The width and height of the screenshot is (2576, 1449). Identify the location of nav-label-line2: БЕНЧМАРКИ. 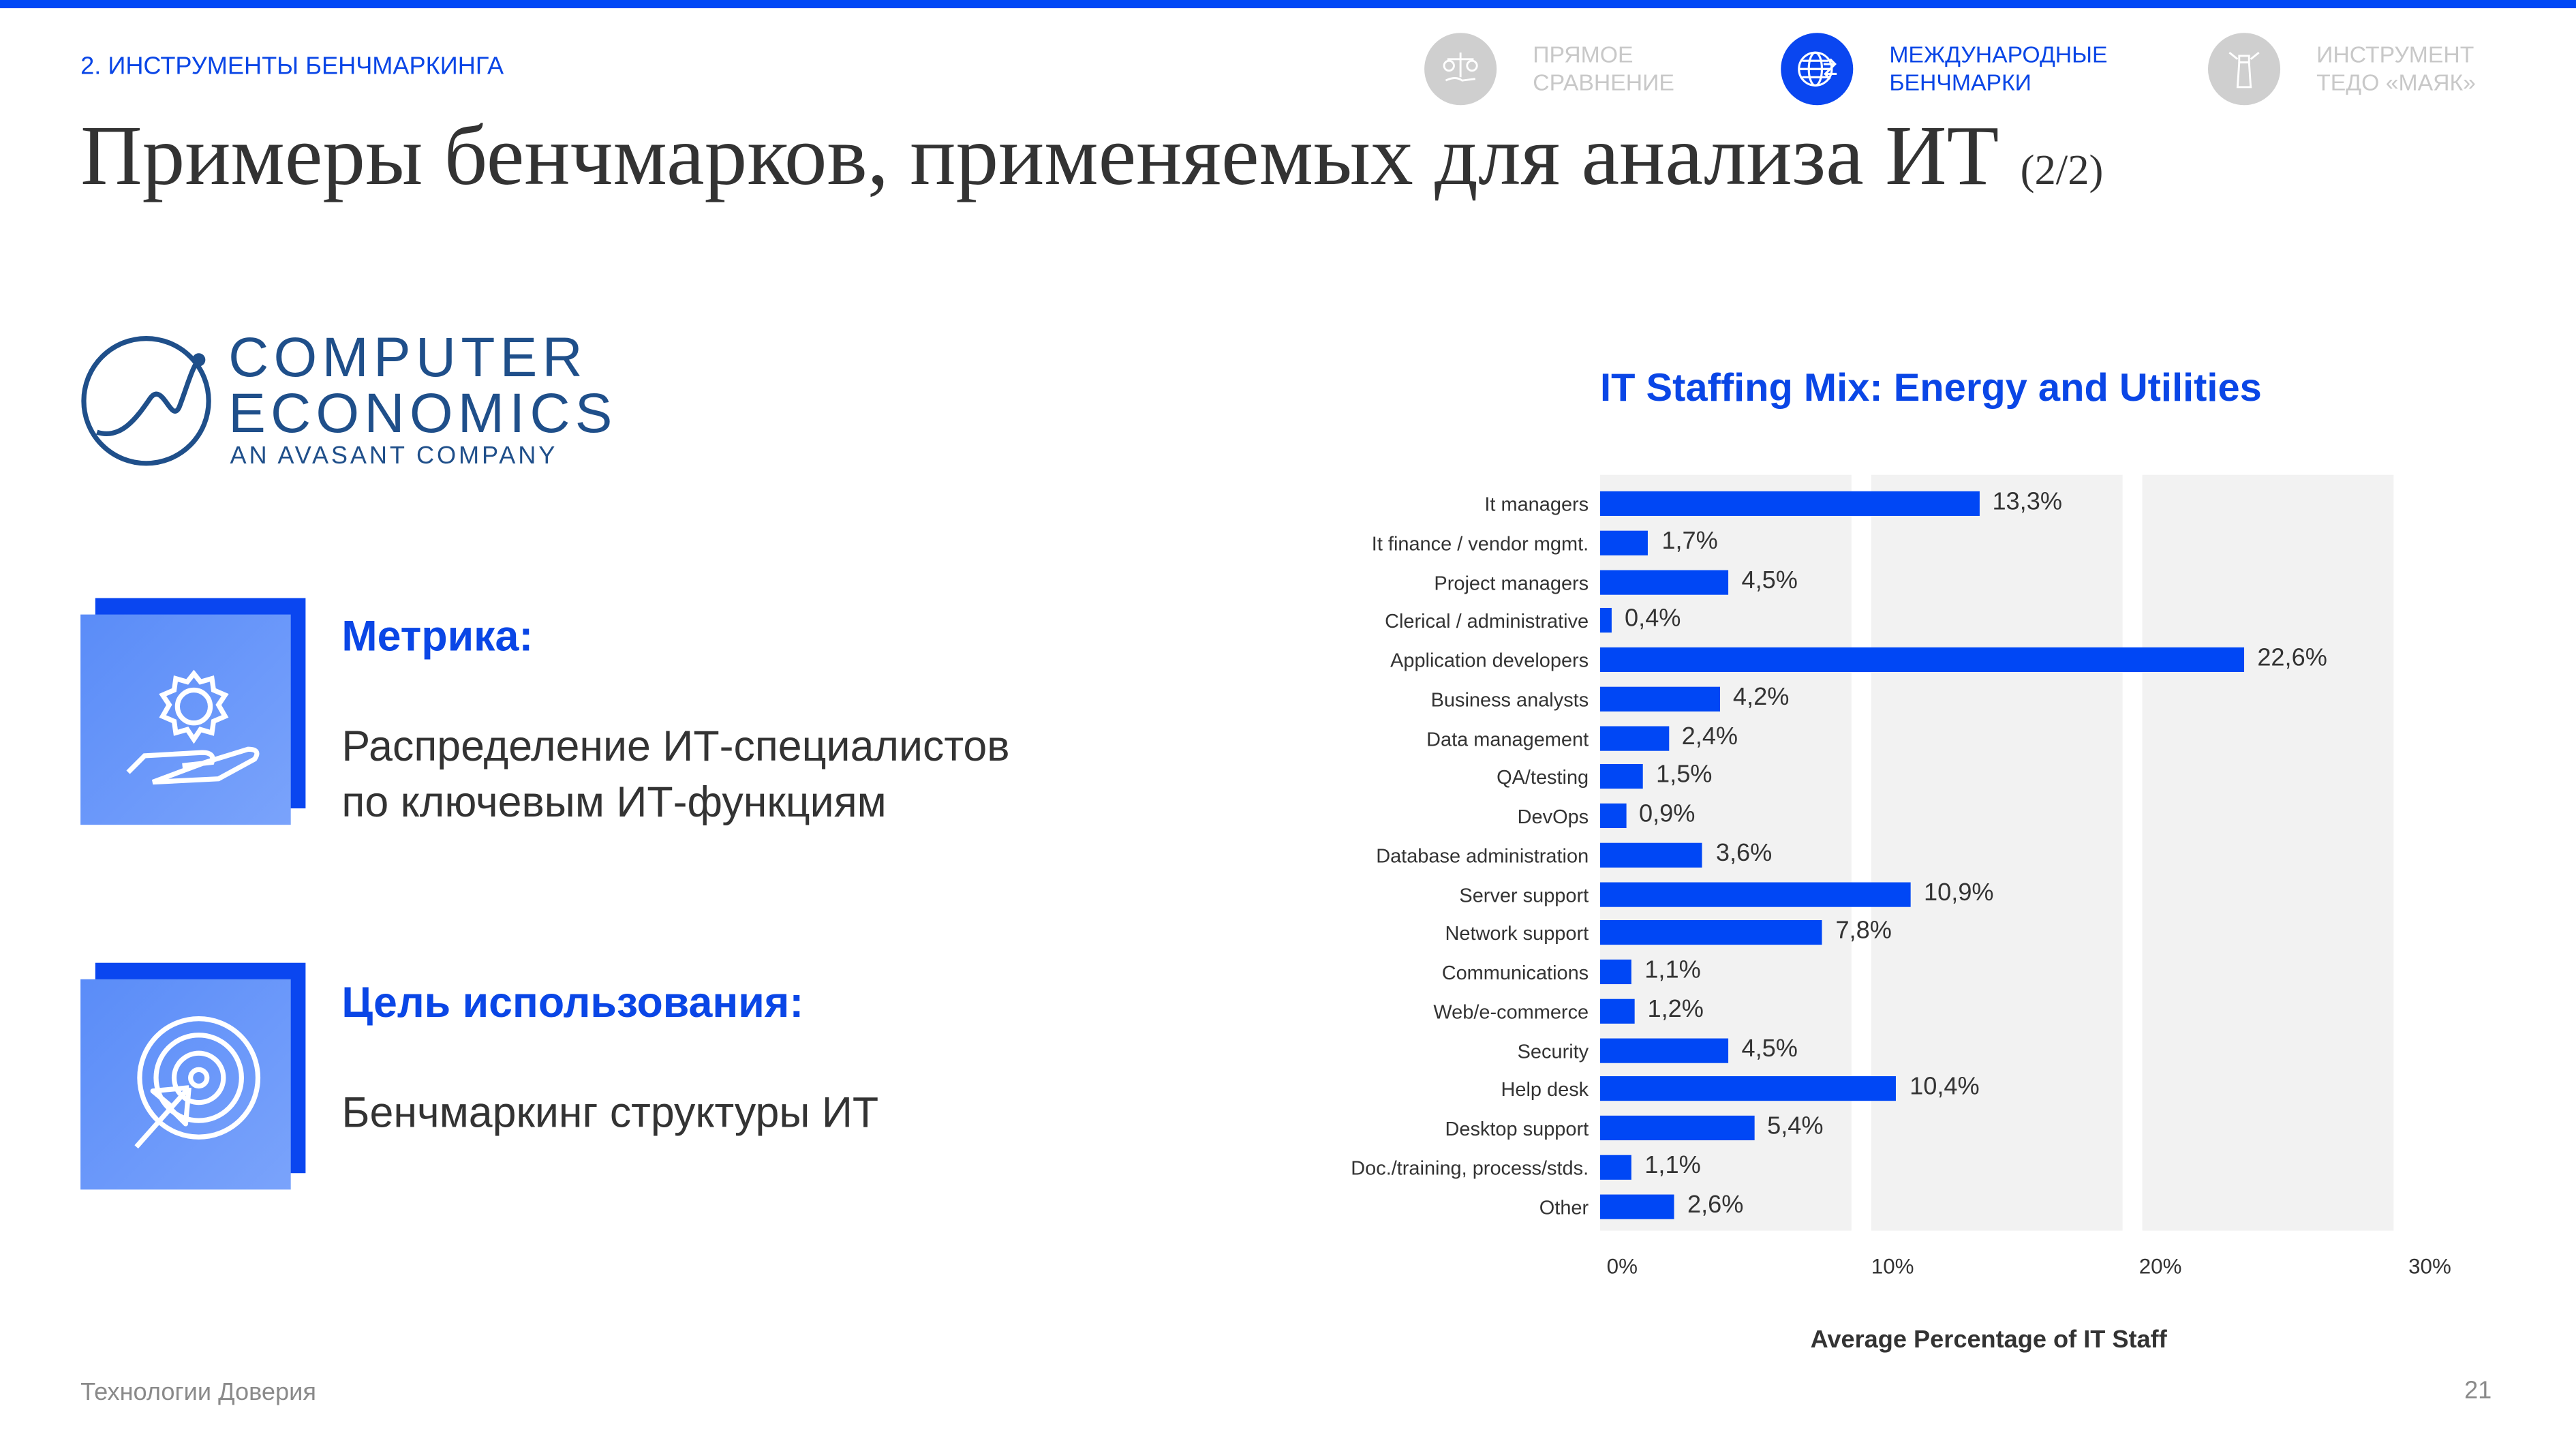
(1960, 82).